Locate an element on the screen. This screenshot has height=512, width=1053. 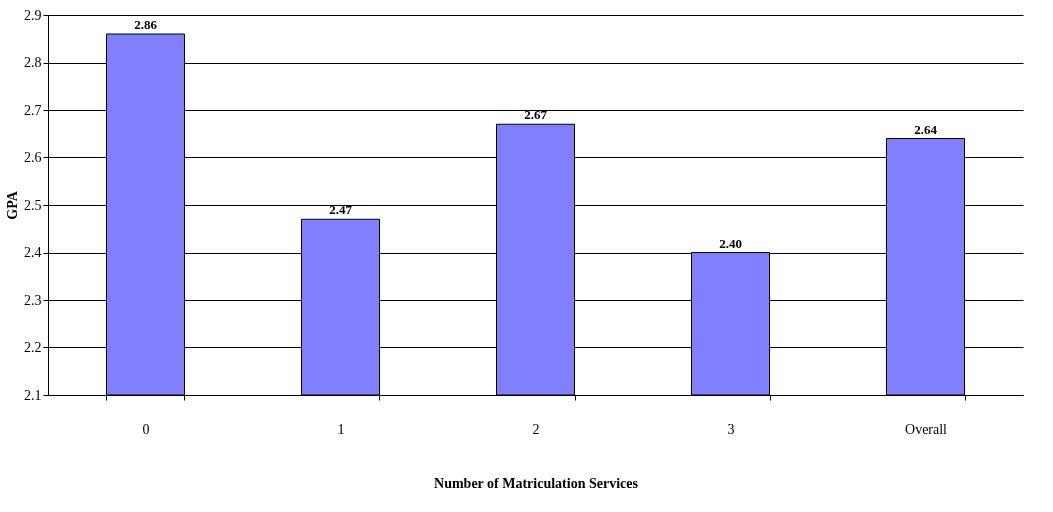
y-tick-label: 2.6 is located at coordinates (33, 157).